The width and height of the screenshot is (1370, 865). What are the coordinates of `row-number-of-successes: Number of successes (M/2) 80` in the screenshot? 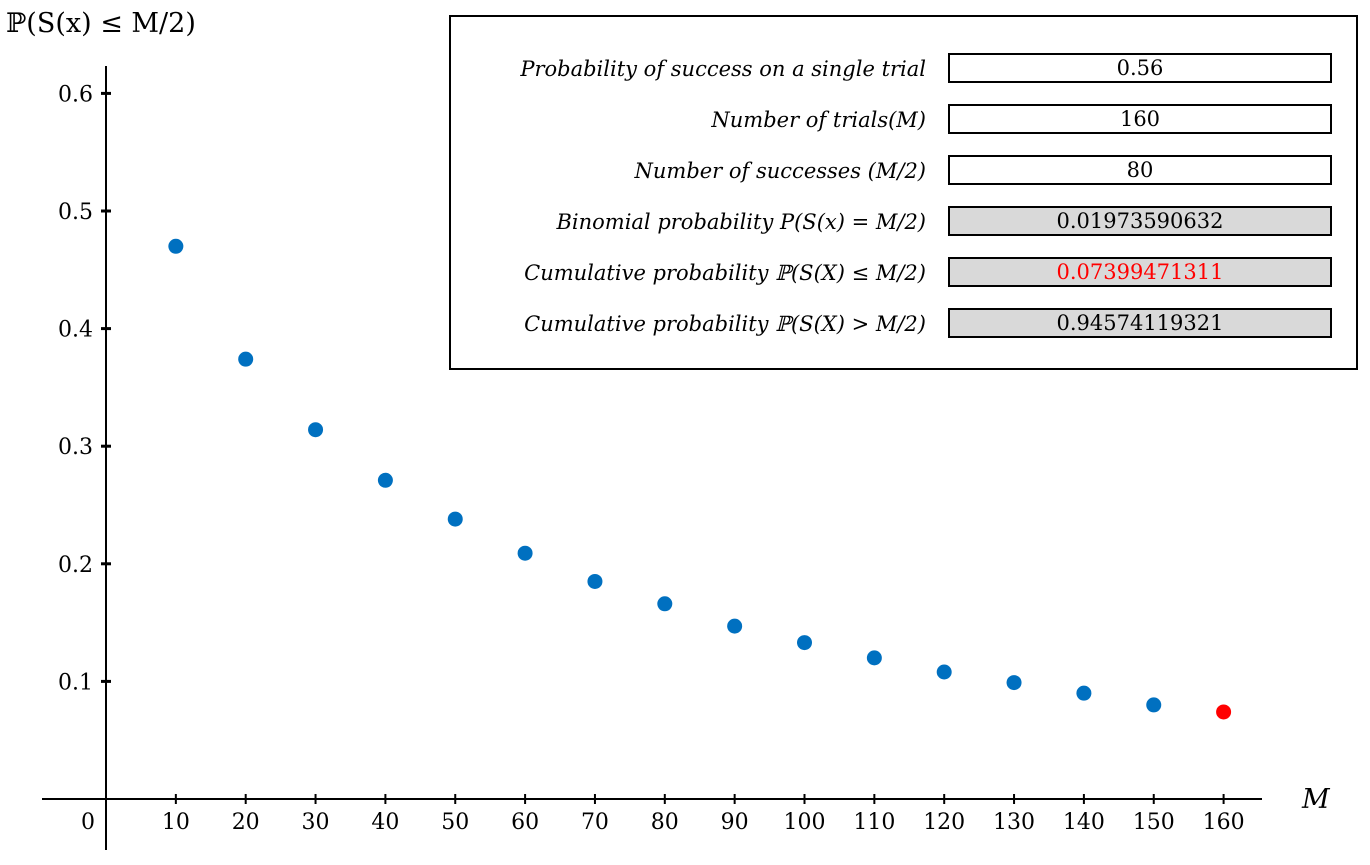 It's located at (903, 171).